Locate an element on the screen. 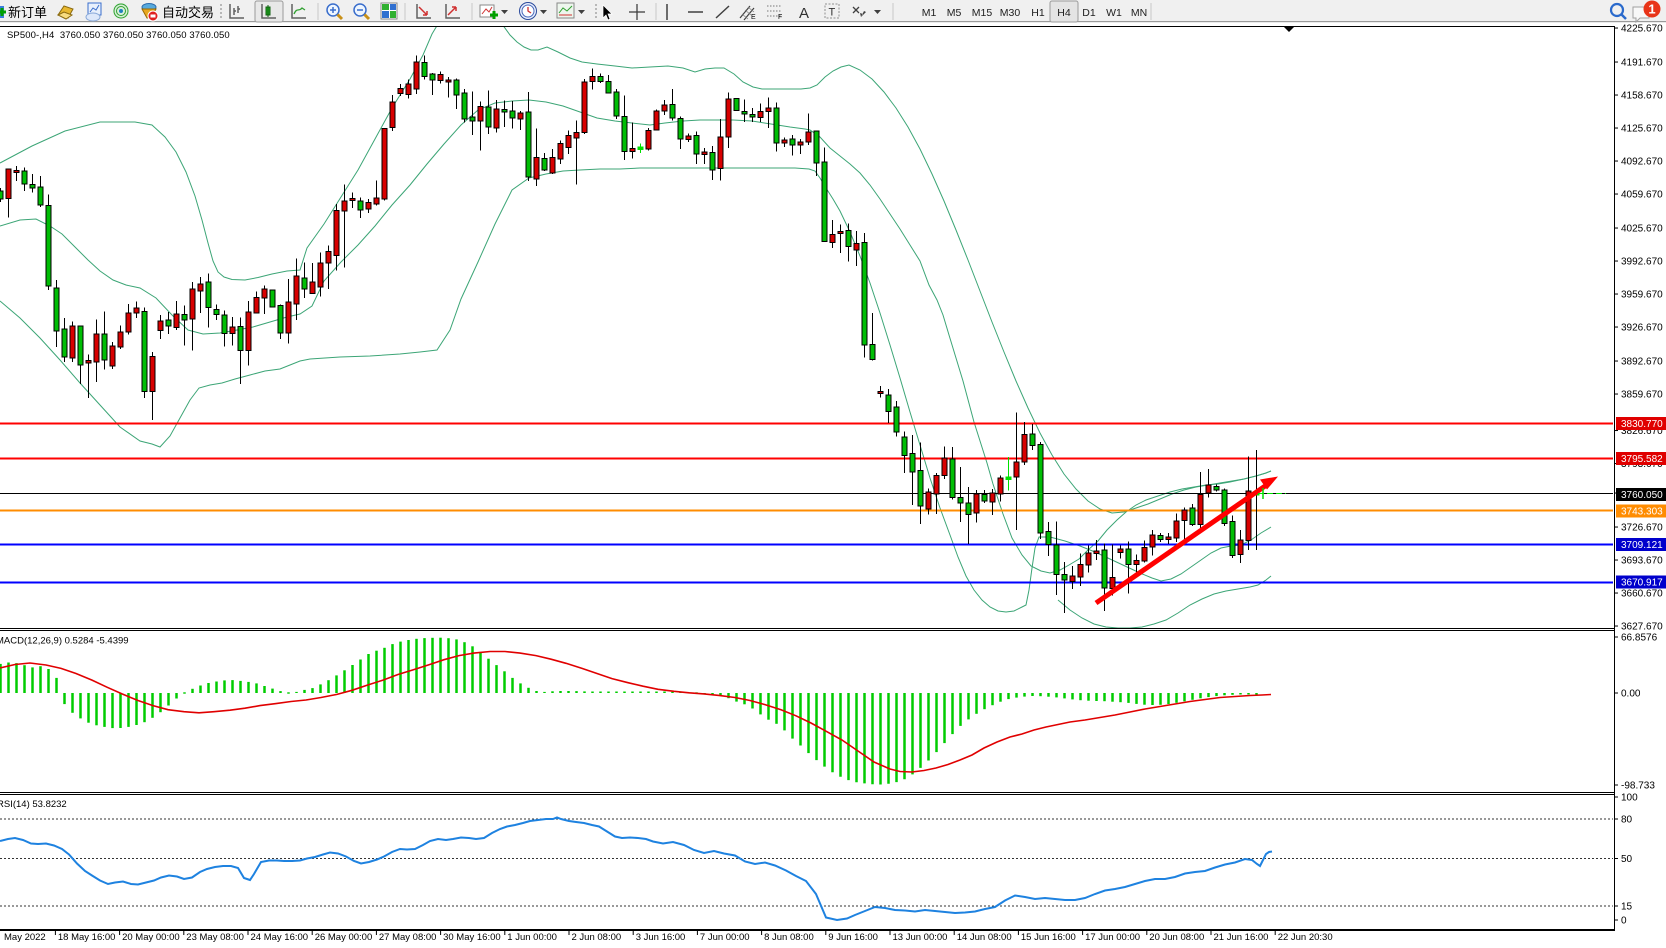  svg-text: 新订单 is located at coordinates (27, 12).